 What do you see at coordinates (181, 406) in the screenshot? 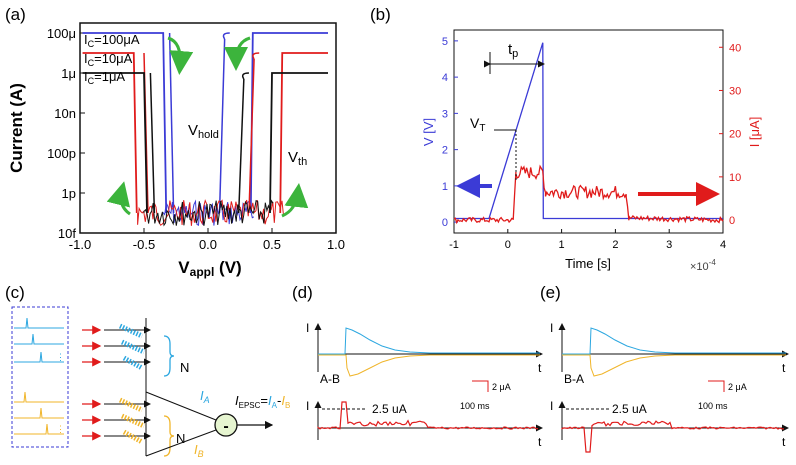
I see `sum-line-a` at bounding box center [181, 406].